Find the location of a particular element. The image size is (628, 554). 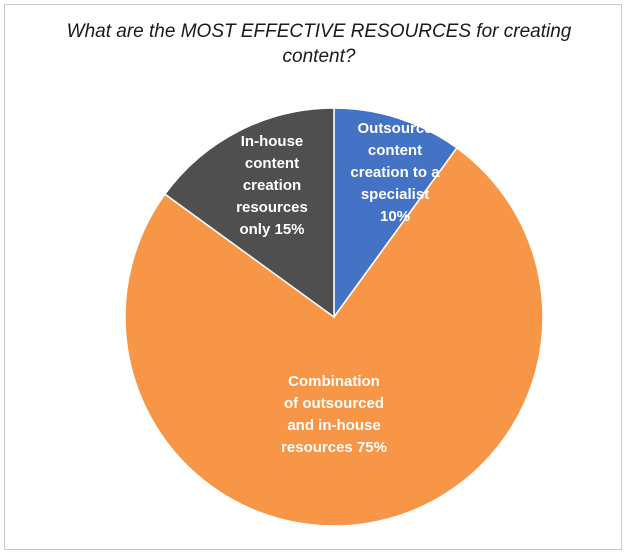

slice-label-line: creation is located at coordinates (272, 185).